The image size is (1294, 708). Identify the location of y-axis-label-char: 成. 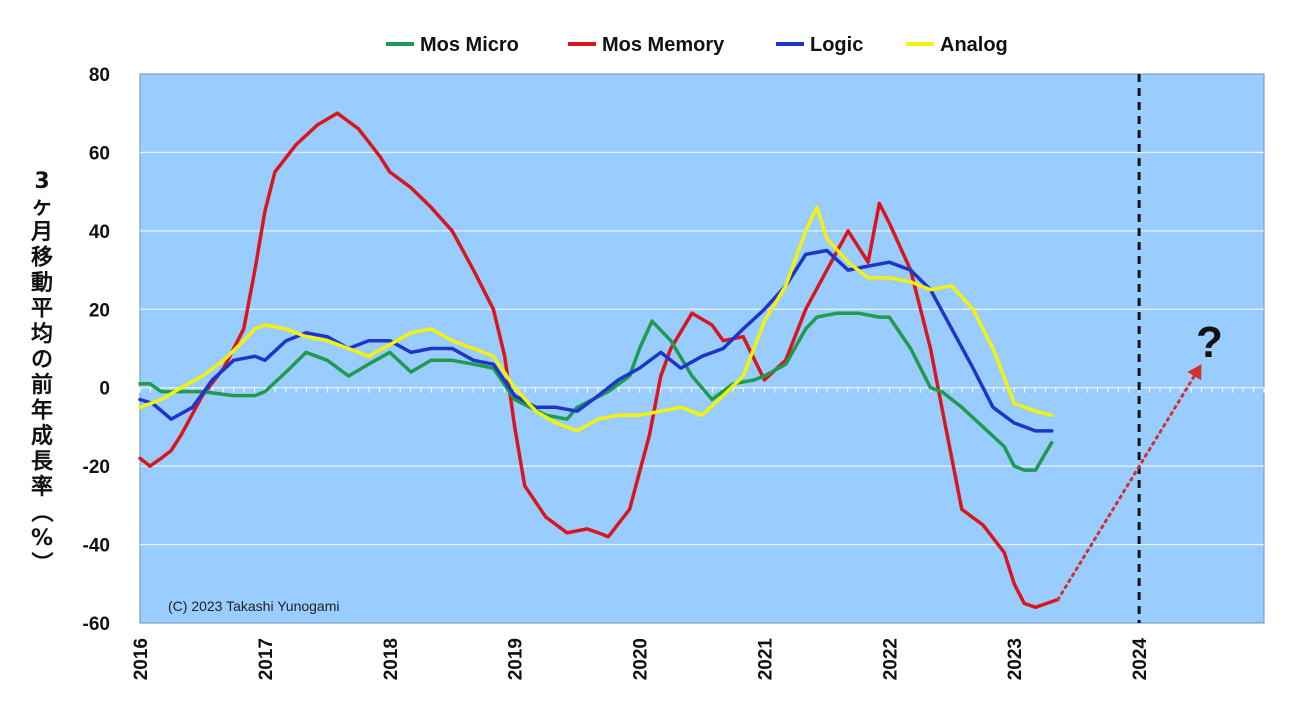
(42, 436).